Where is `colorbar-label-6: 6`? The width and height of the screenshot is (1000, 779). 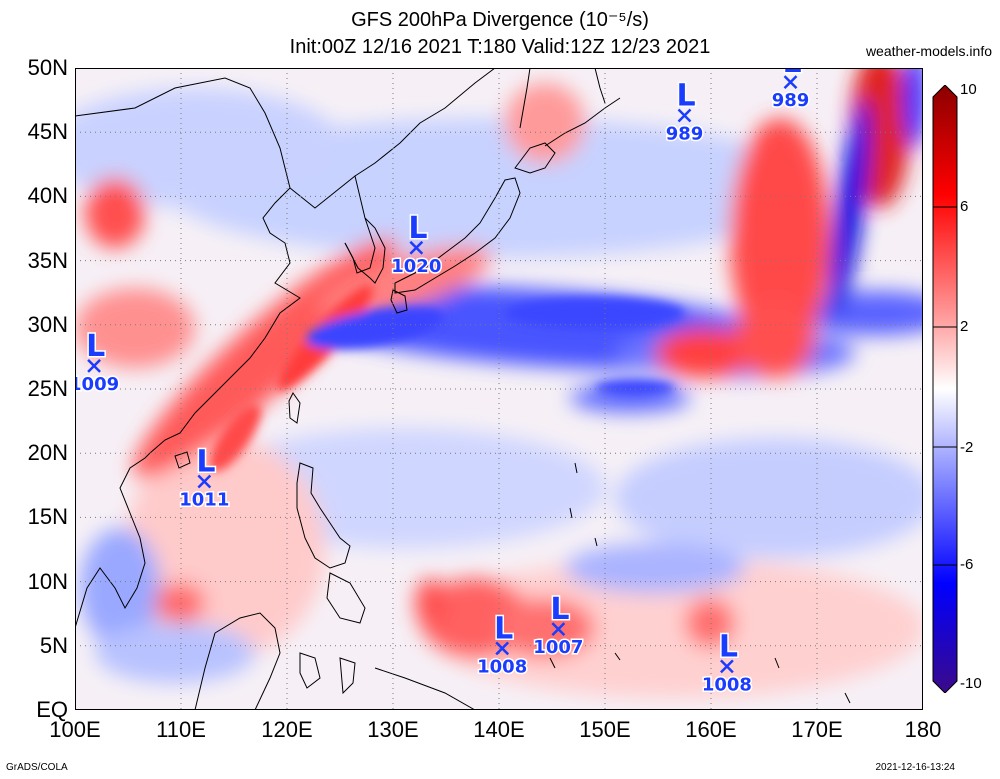 colorbar-label-6: 6 is located at coordinates (964, 206).